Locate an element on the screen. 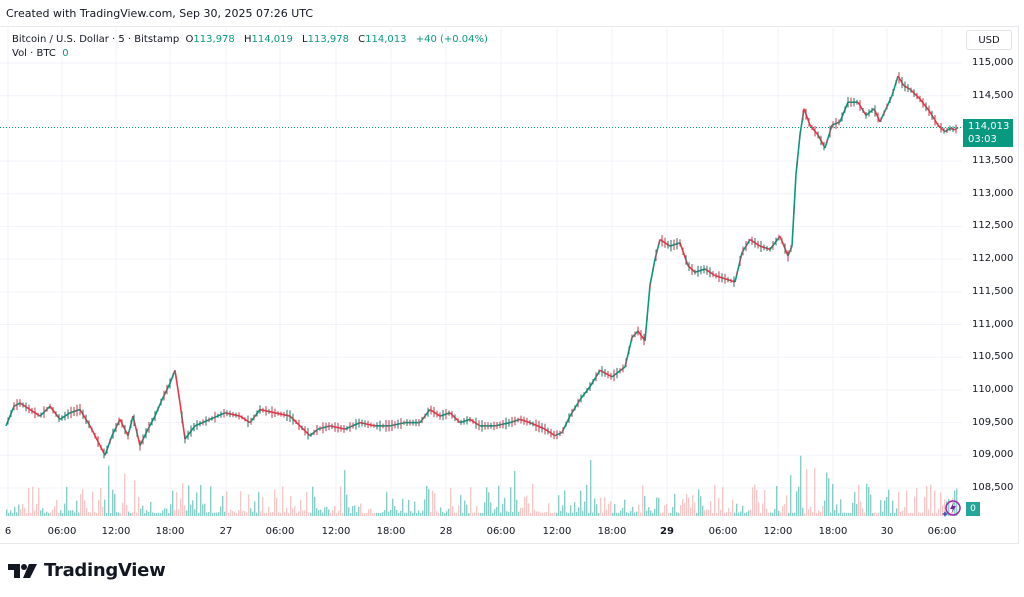 The image size is (1024, 597). price-axis-label: 112,000 is located at coordinates (993, 259).